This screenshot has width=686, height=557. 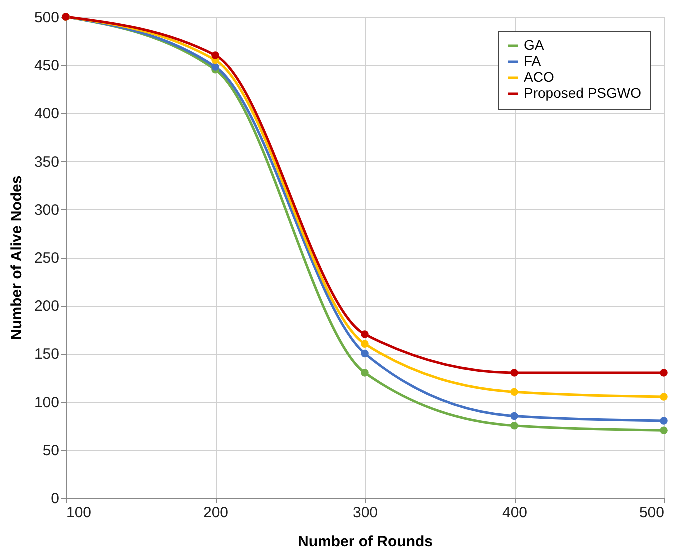 I want to click on y-tick-label: 350, so click(x=47, y=162).